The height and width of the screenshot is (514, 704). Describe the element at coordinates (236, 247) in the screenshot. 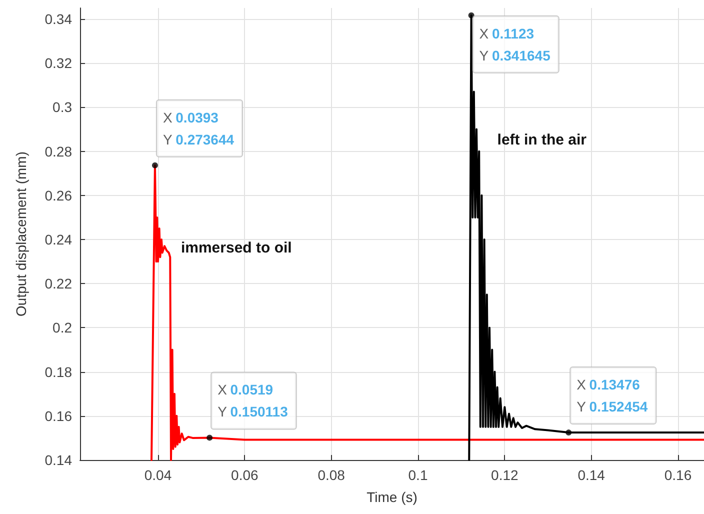

I see `series-label: immersed to oil` at that location.